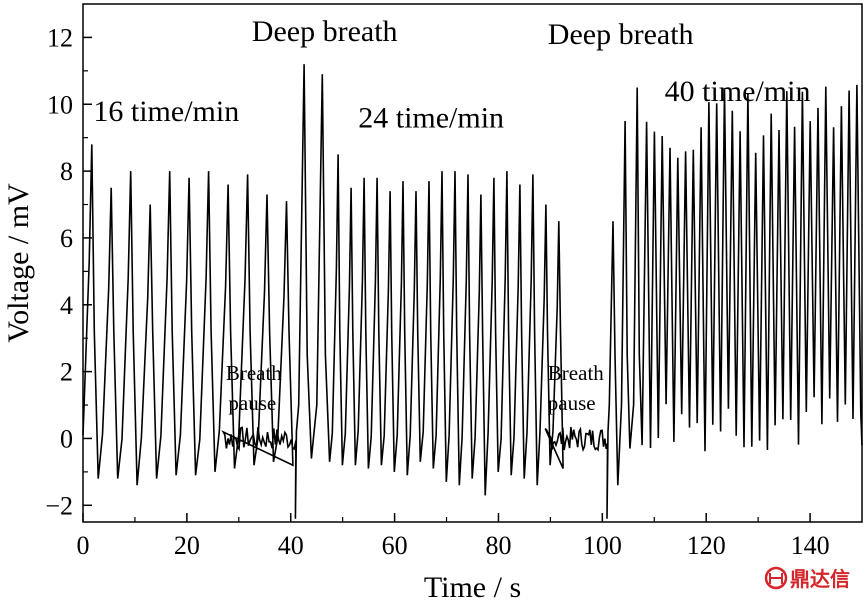 The image size is (865, 600). What do you see at coordinates (66, 238) in the screenshot?
I see `y-tick-label: 6` at bounding box center [66, 238].